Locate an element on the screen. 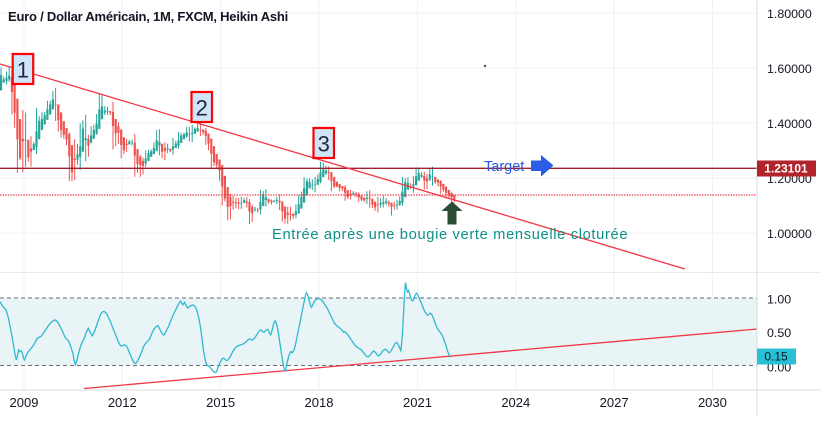 This screenshot has width=821, height=422. svg-text: 1.00000 is located at coordinates (789, 234).